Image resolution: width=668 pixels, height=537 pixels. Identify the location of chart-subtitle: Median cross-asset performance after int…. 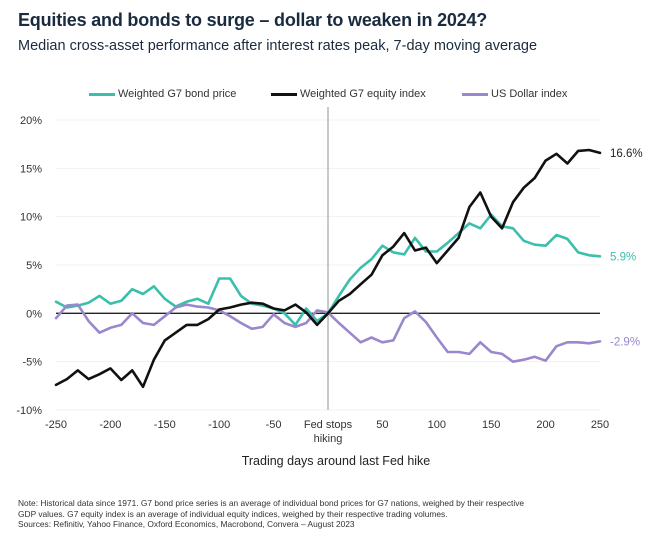
(278, 46).